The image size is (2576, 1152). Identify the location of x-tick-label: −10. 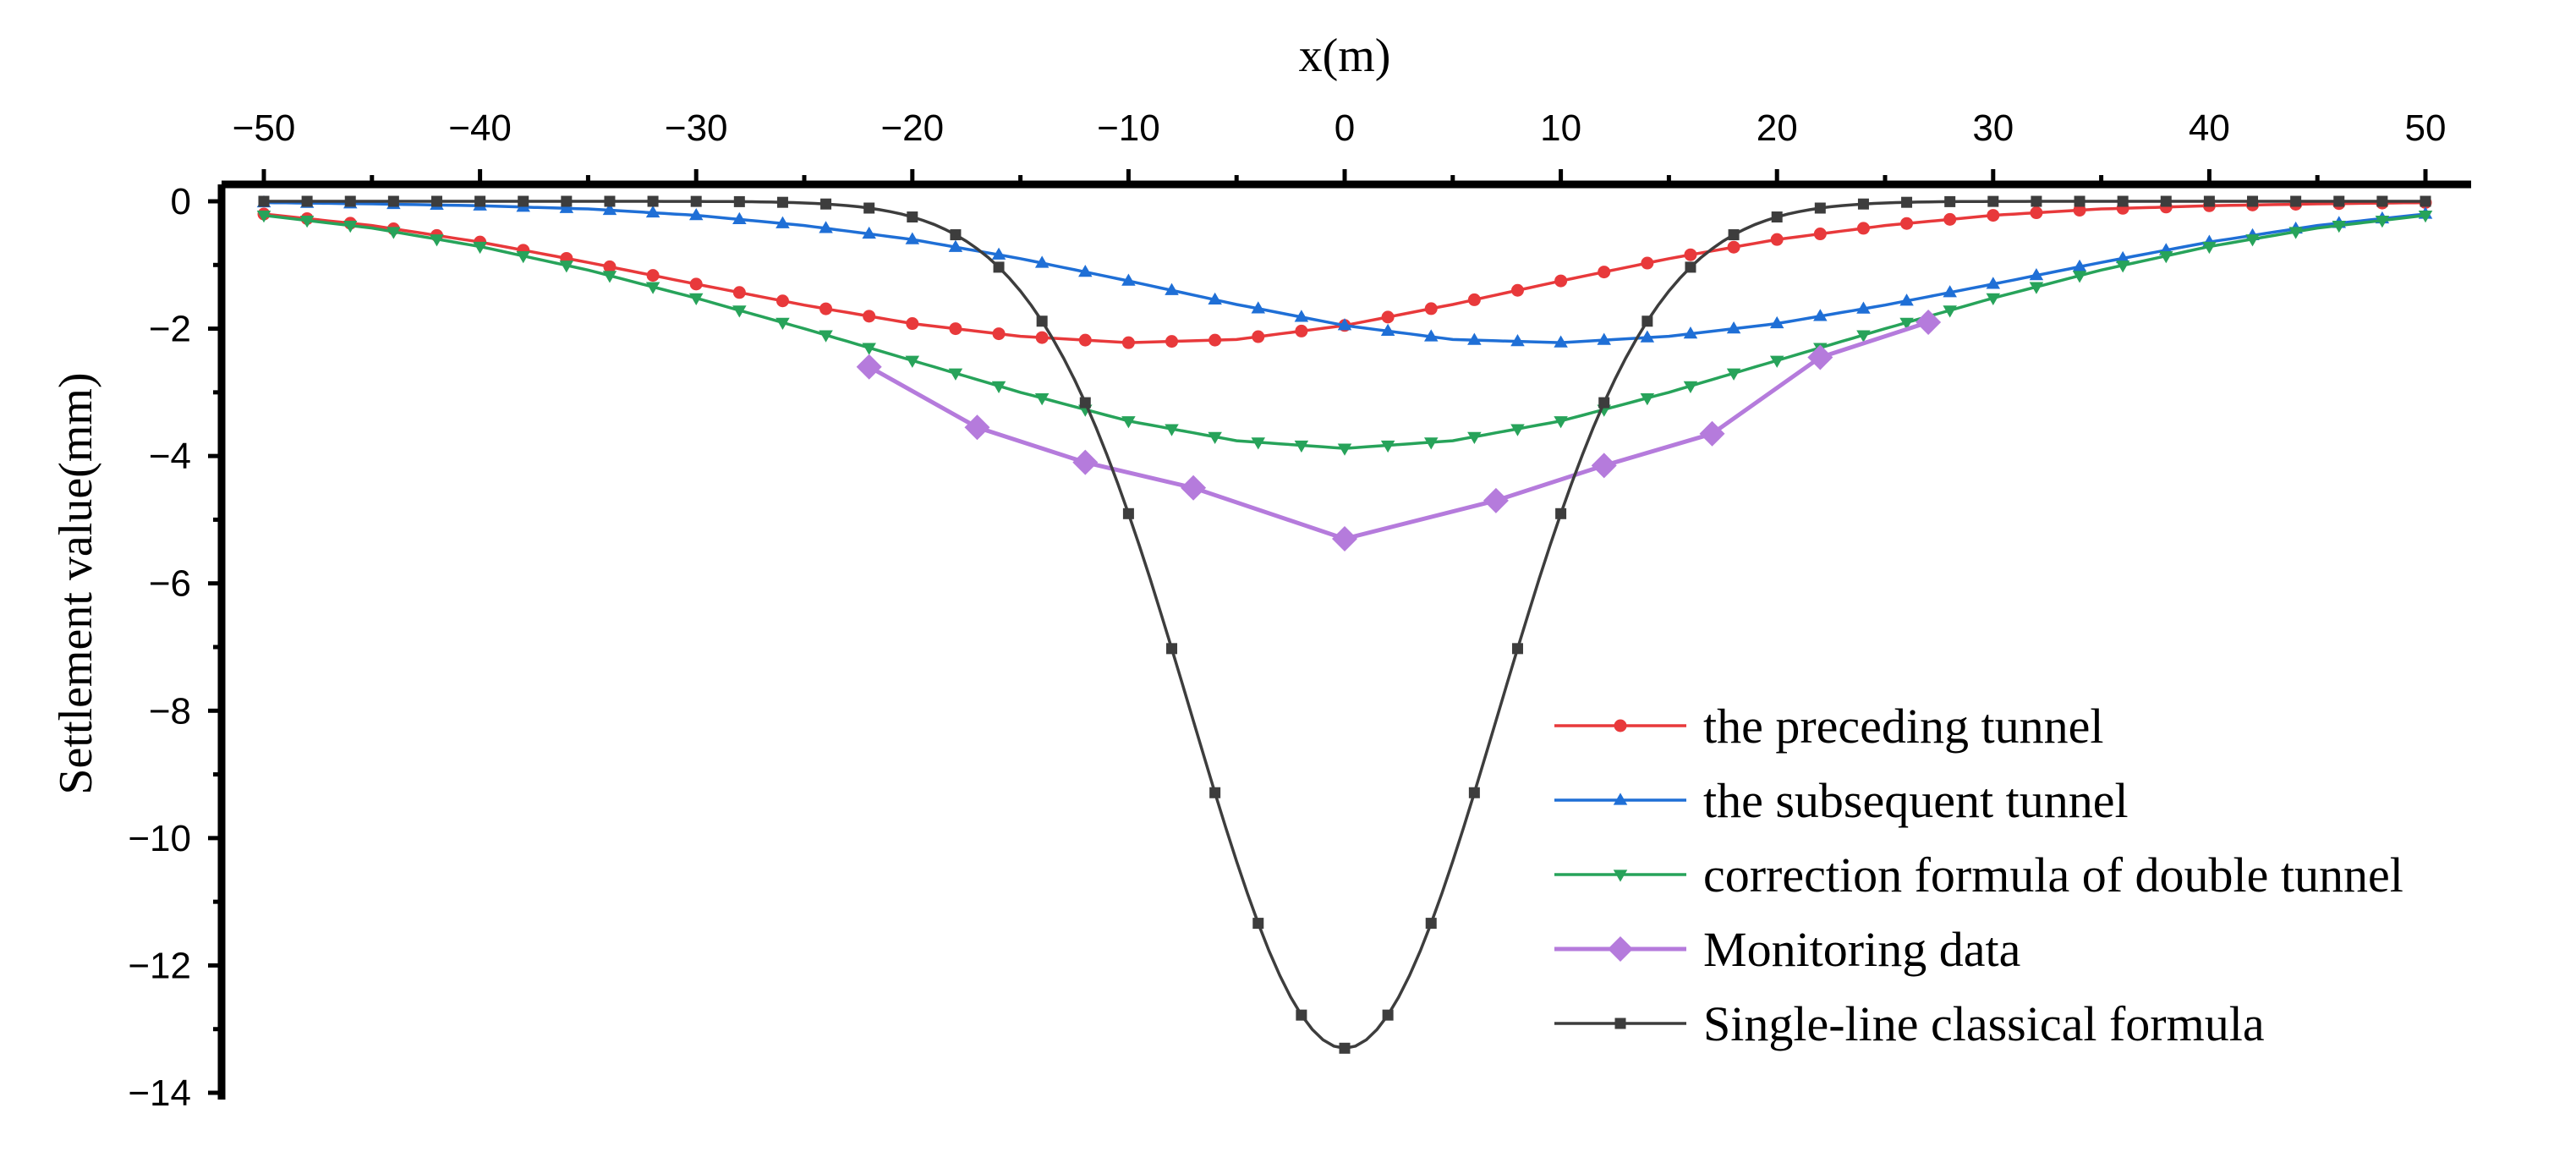
(1128, 128).